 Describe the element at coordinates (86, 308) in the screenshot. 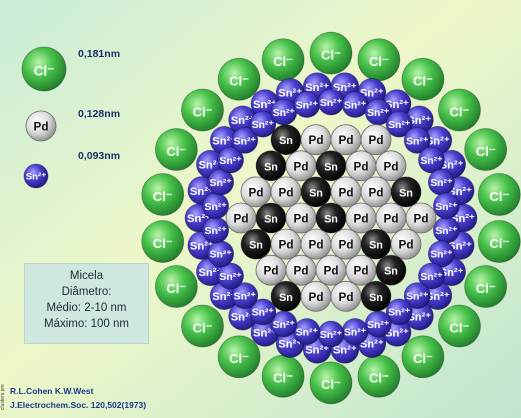

I see `info-average: Médio: 2-10 nm` at that location.